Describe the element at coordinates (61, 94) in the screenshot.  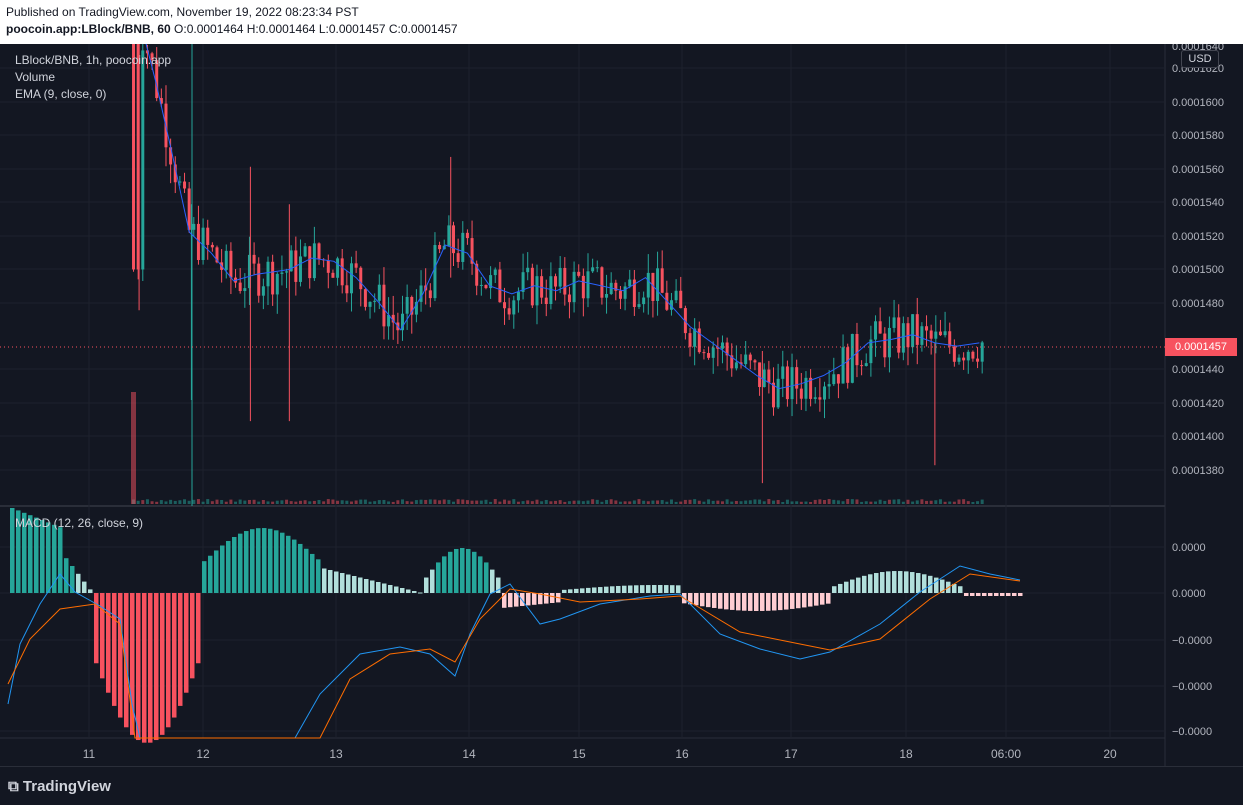
I see `legend-ema: EMA (9, close, 0)` at that location.